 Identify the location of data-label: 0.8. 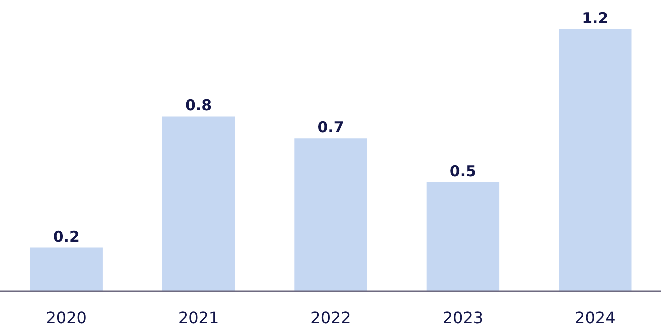
(199, 105).